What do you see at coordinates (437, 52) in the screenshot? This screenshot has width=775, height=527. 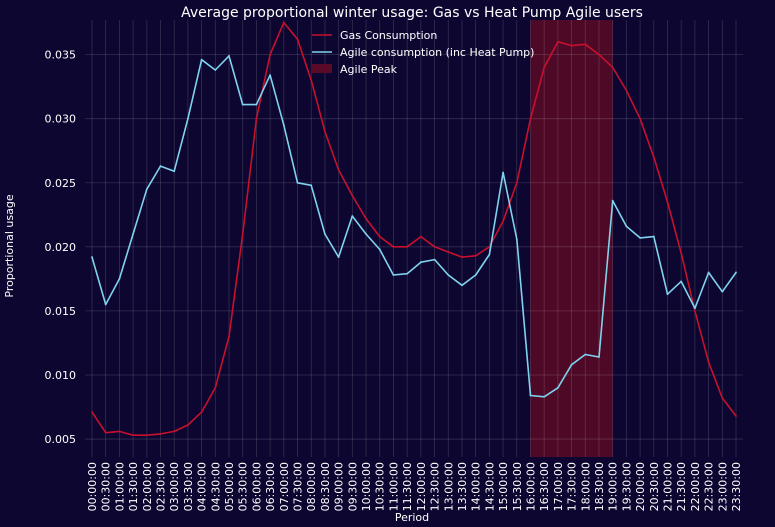 I see `legend-agile-label: Agile consumption (inc Heat Pump)` at bounding box center [437, 52].